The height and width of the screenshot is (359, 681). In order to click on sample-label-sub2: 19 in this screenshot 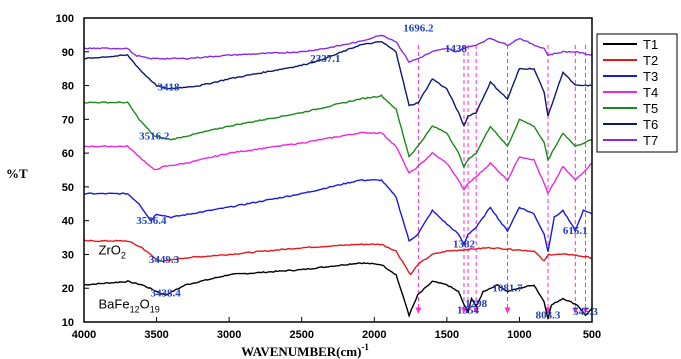, I will do `click(155, 309)`.